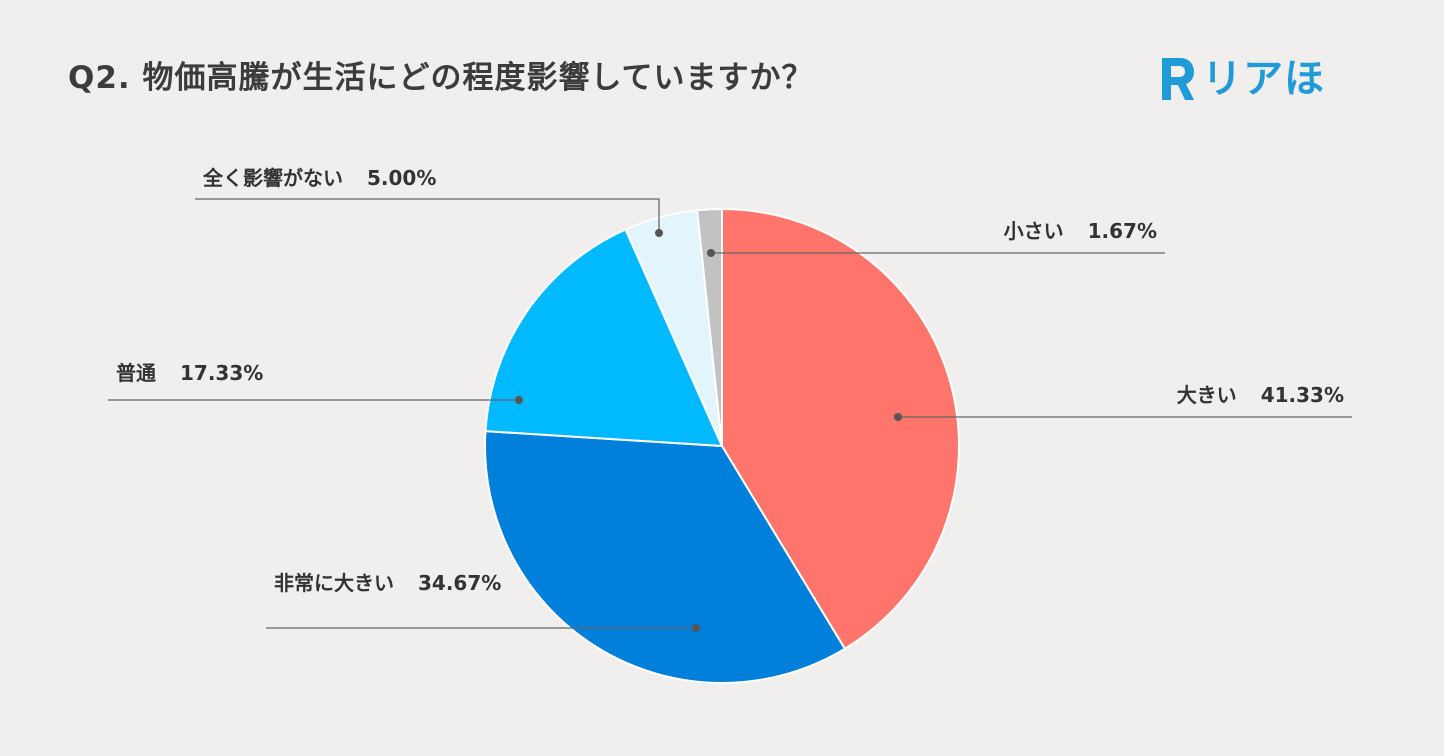 This screenshot has width=1444, height=756. I want to click on slice-label: 非常に大きい 34.67%, so click(387, 583).